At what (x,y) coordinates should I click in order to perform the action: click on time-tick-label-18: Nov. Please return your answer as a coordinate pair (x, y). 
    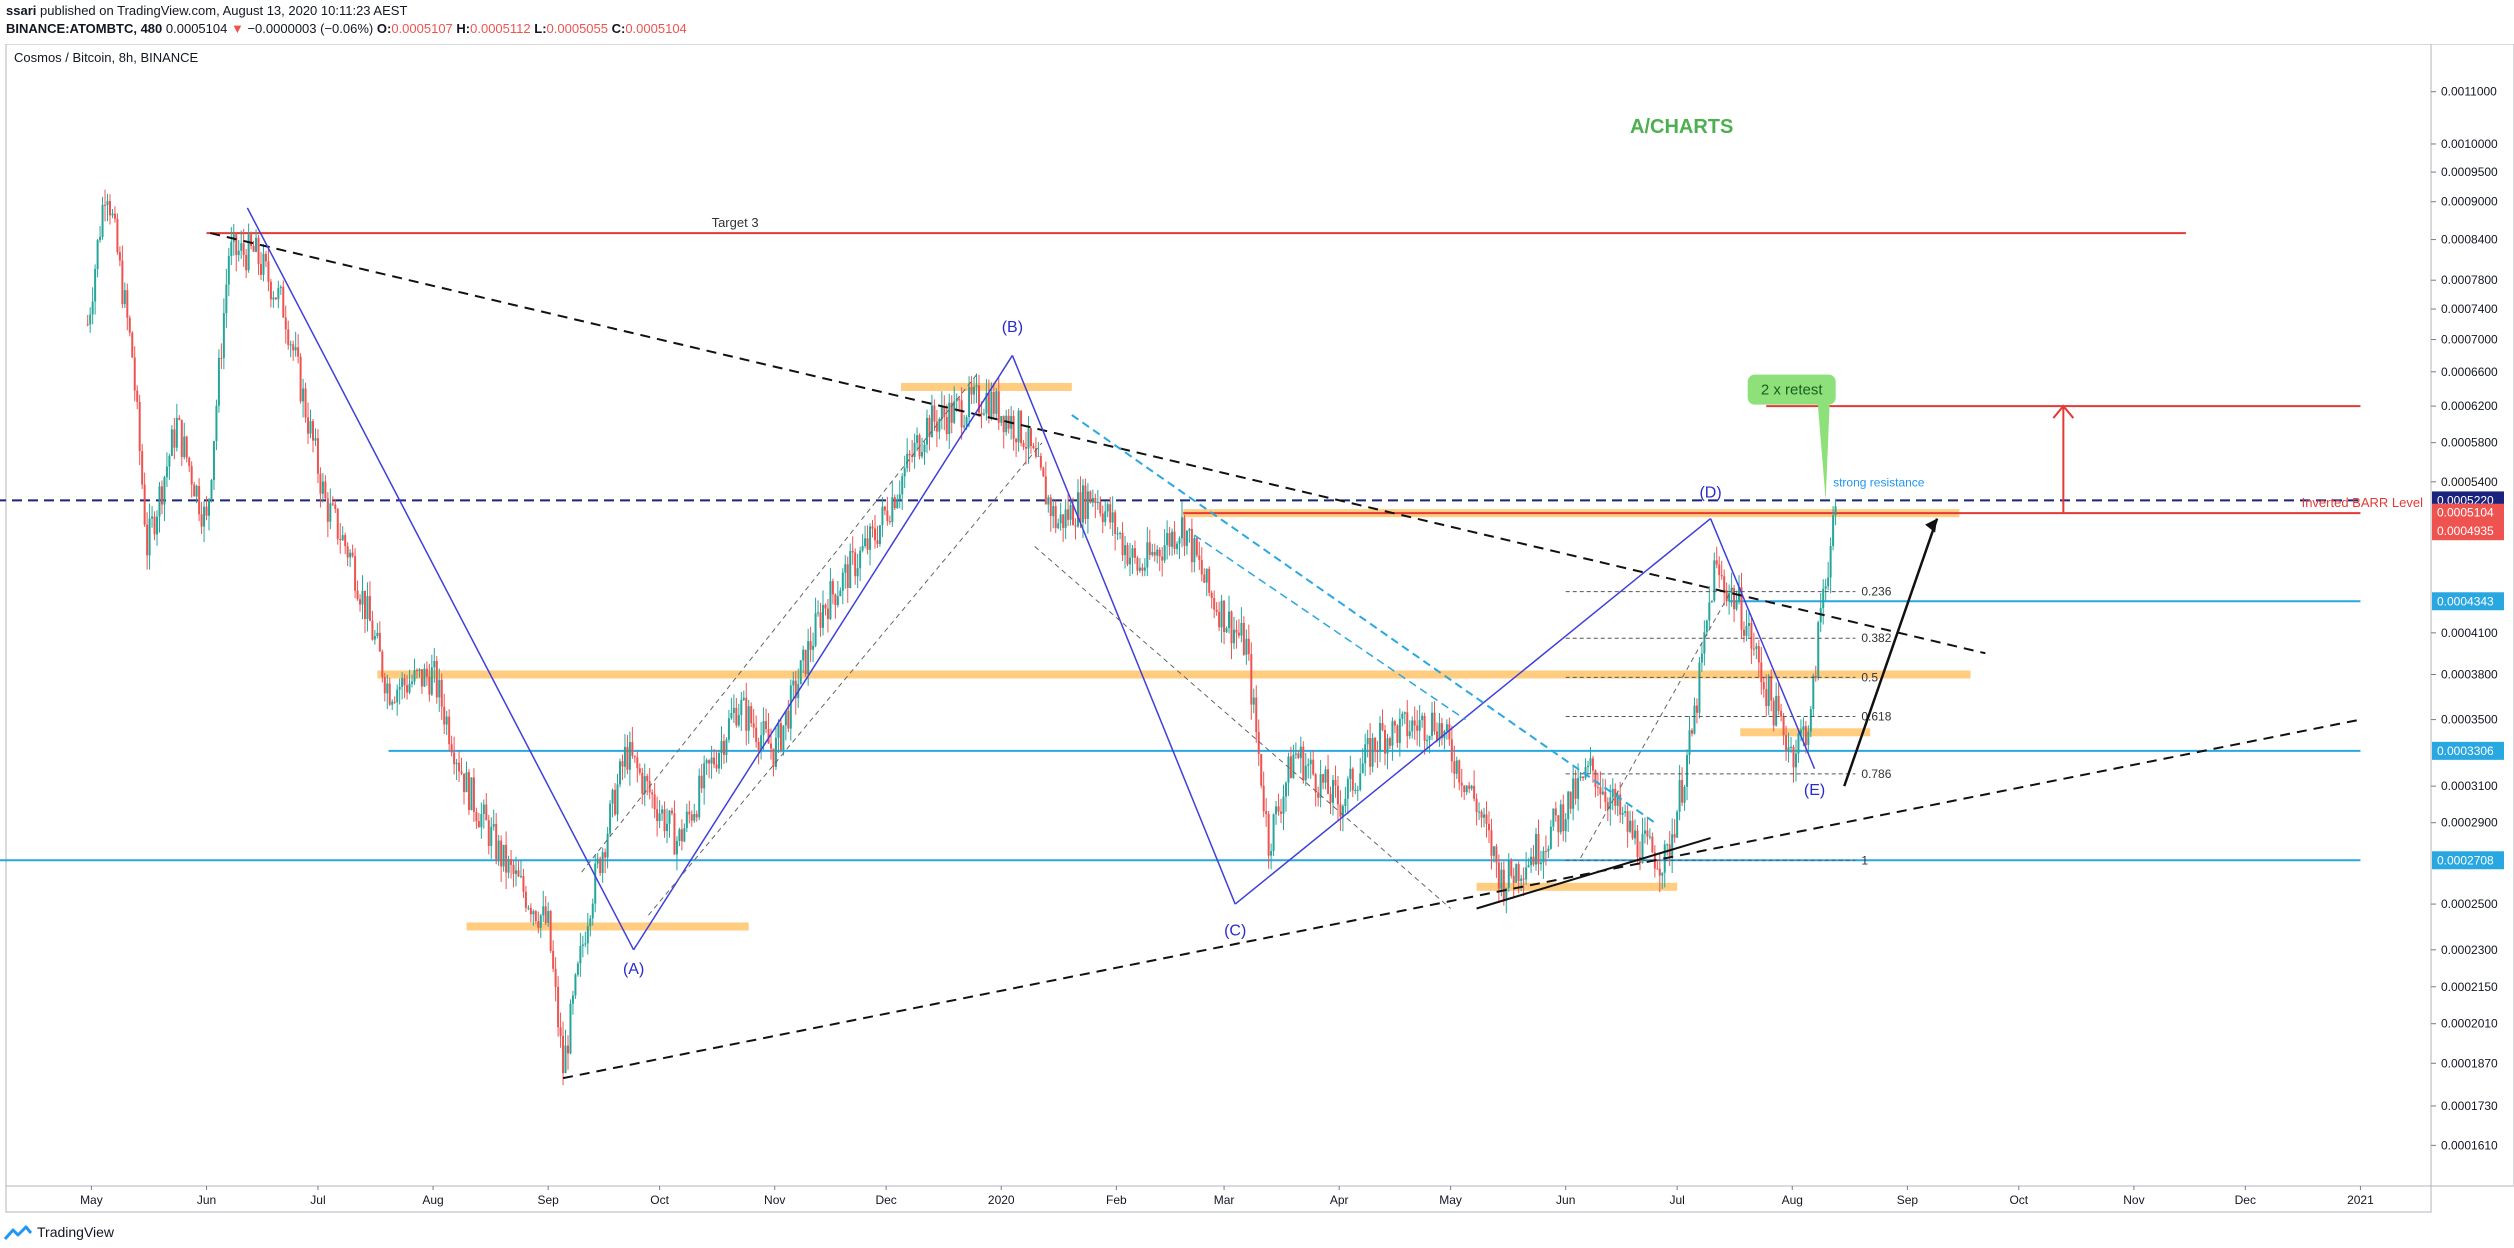
    Looking at the image, I should click on (2133, 1200).